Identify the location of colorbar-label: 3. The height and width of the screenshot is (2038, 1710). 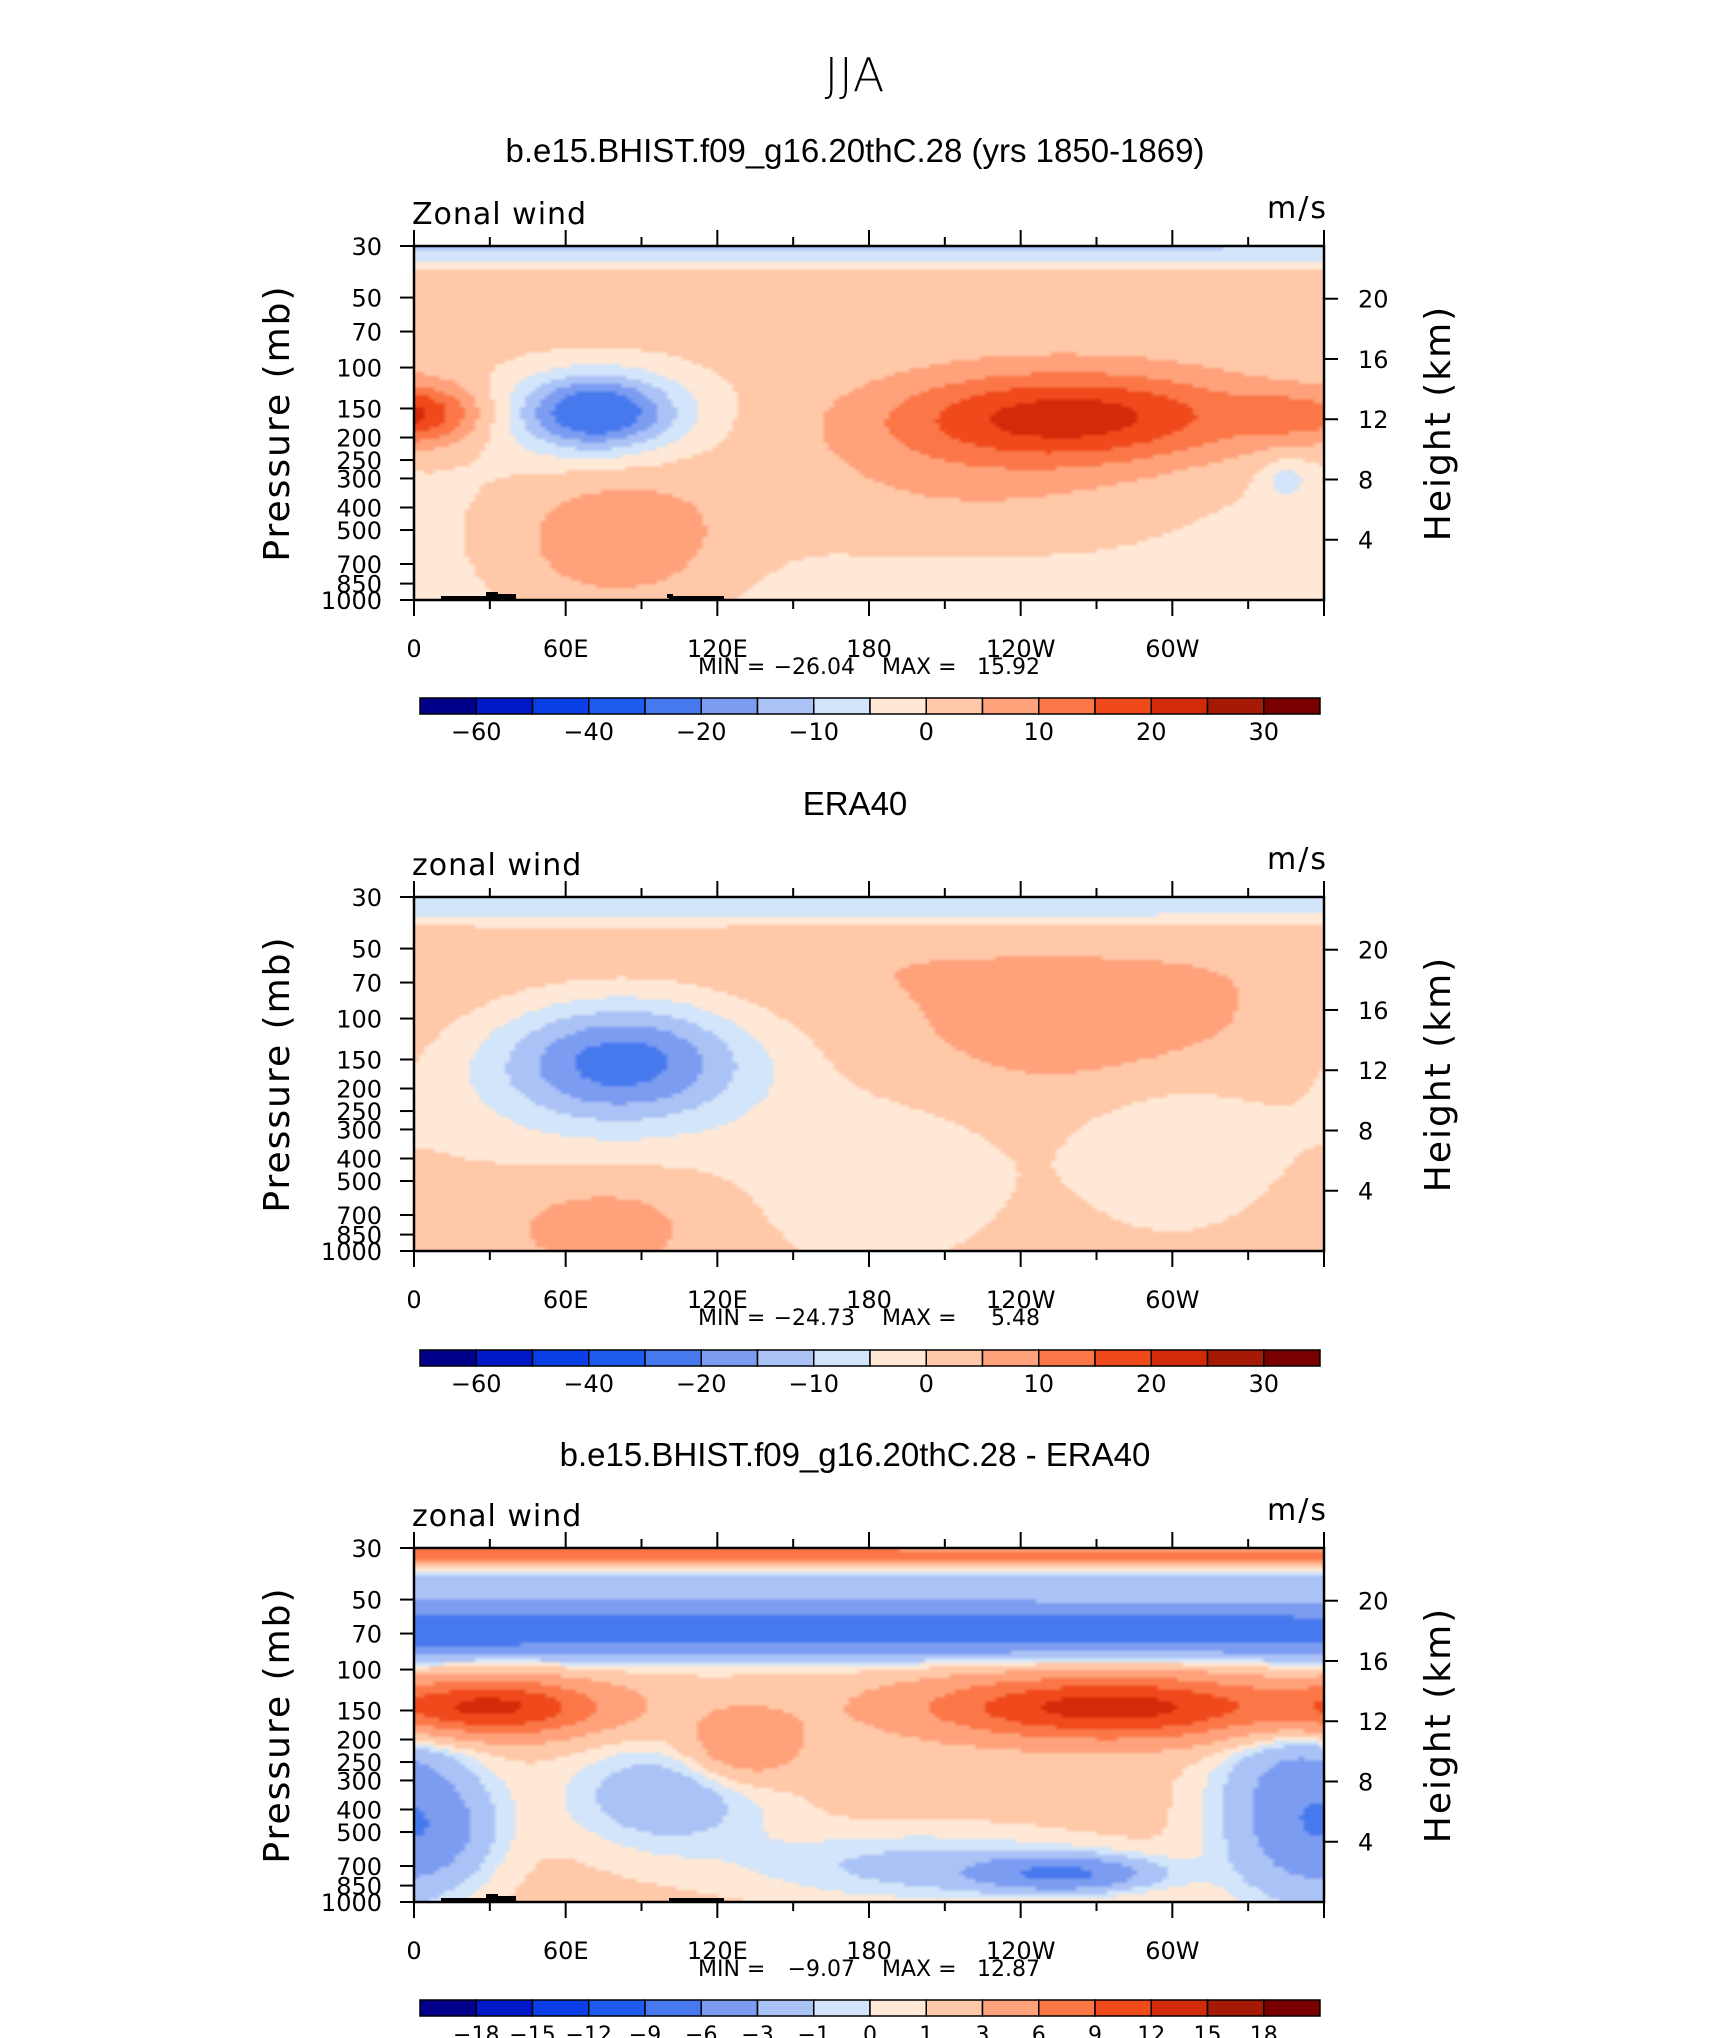
(983, 2030).